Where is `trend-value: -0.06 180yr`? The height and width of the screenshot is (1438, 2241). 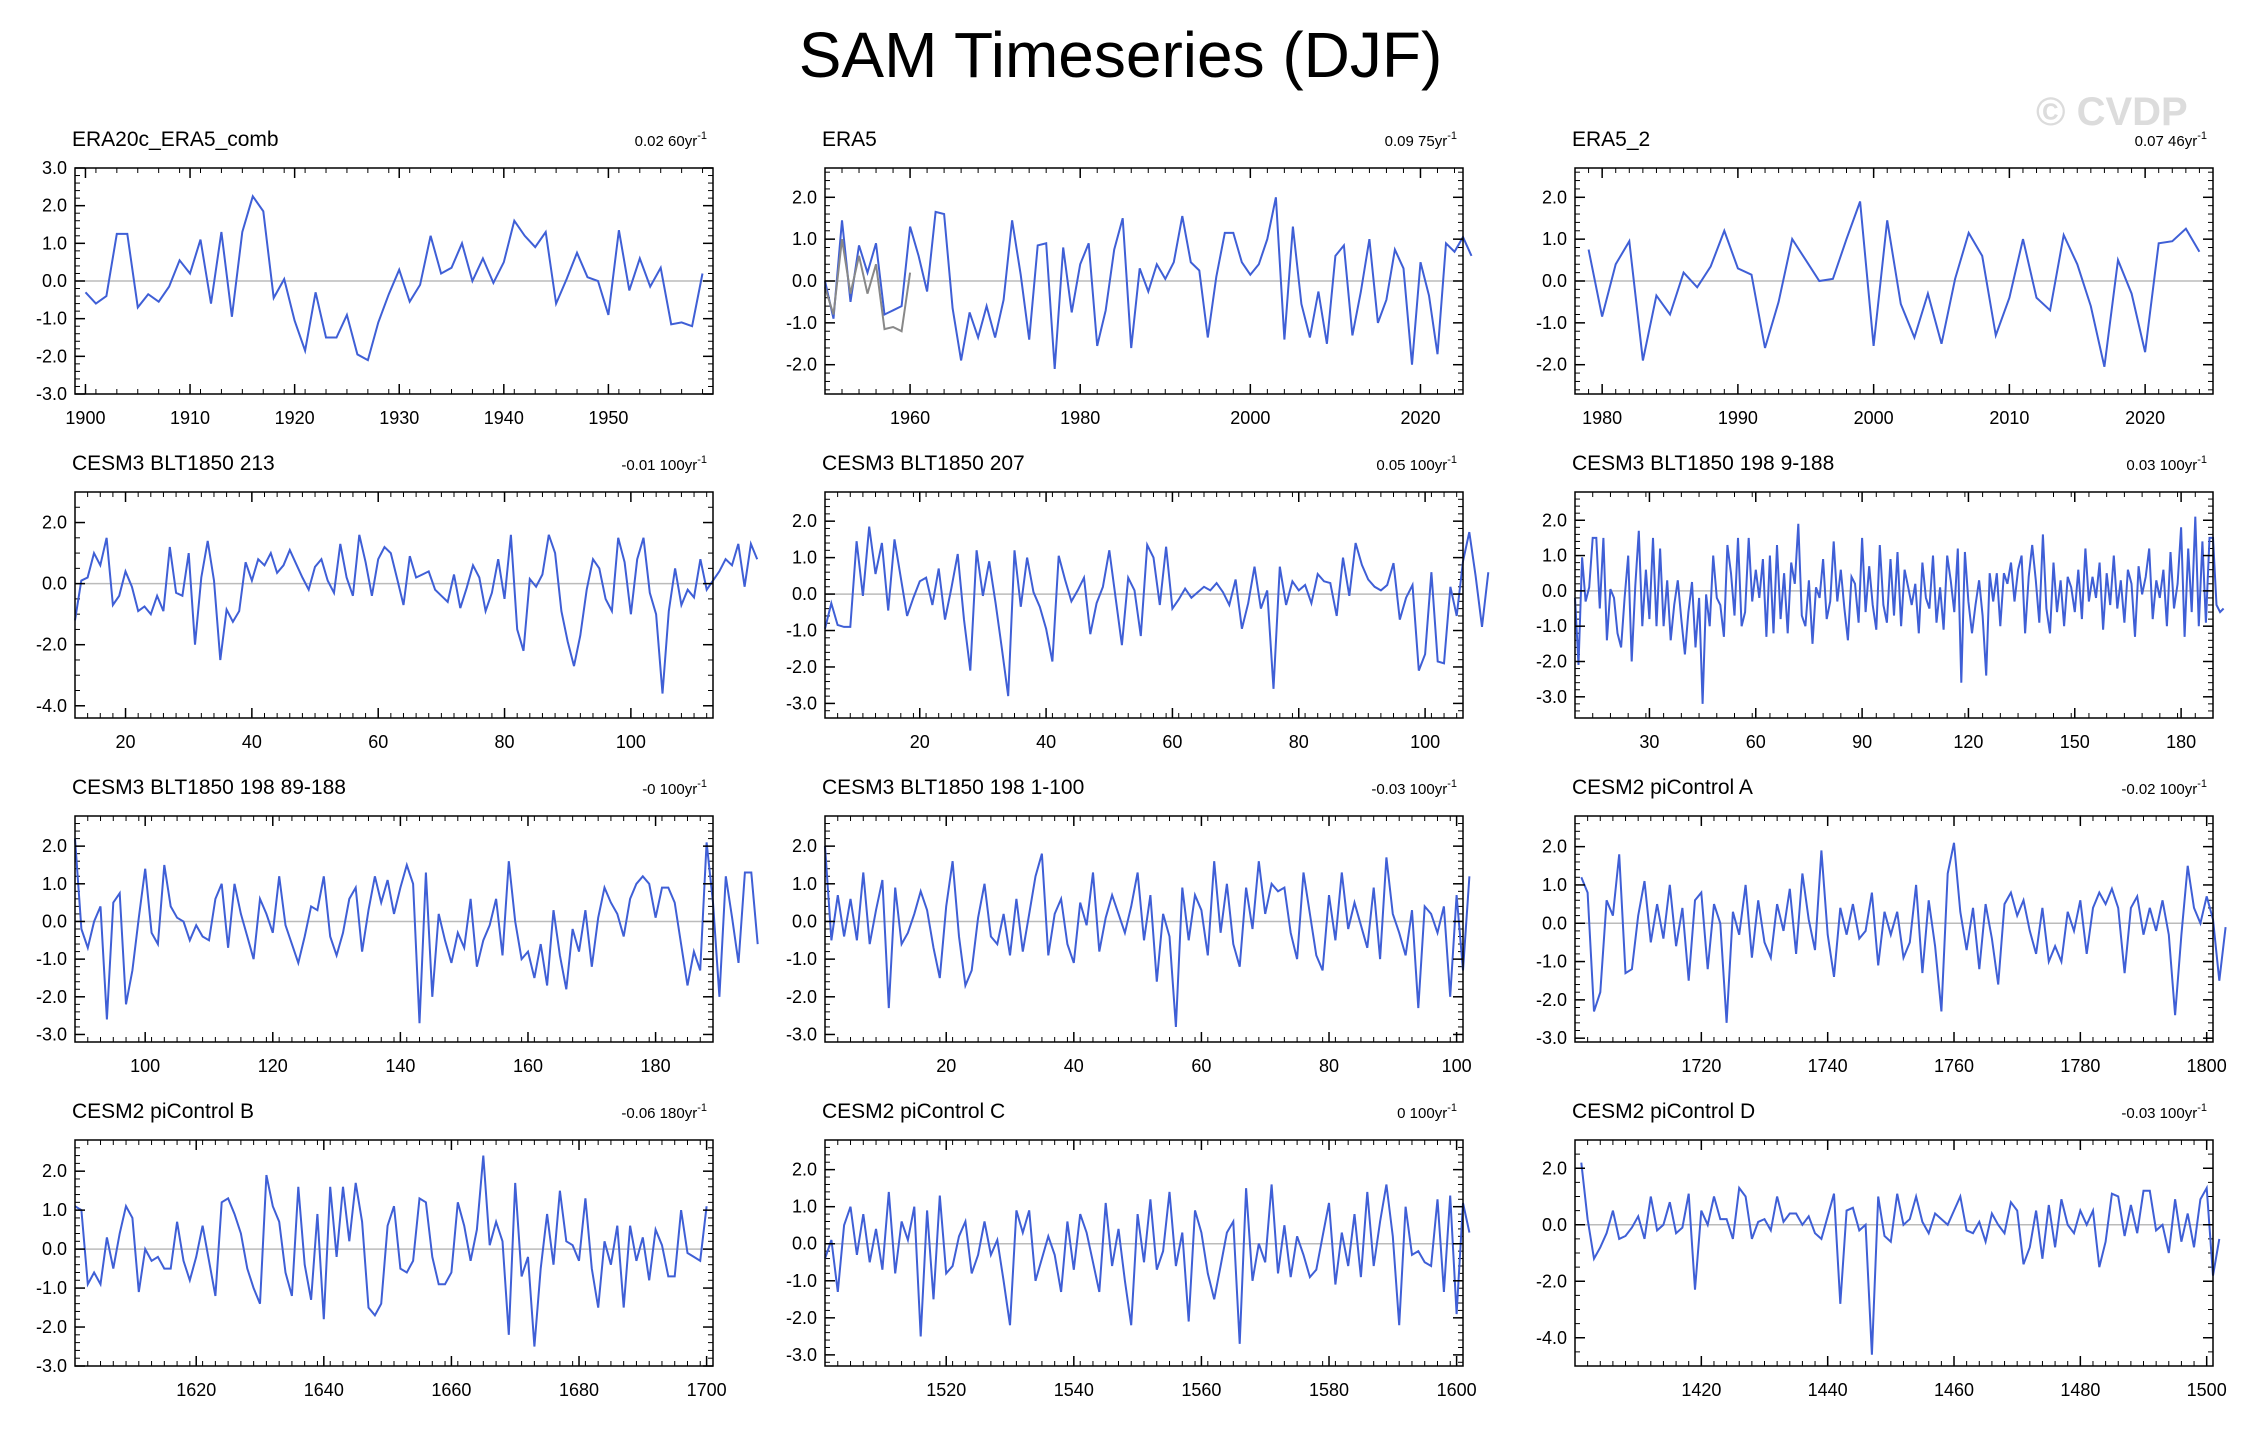
trend-value: -0.06 180yr is located at coordinates (659, 1113).